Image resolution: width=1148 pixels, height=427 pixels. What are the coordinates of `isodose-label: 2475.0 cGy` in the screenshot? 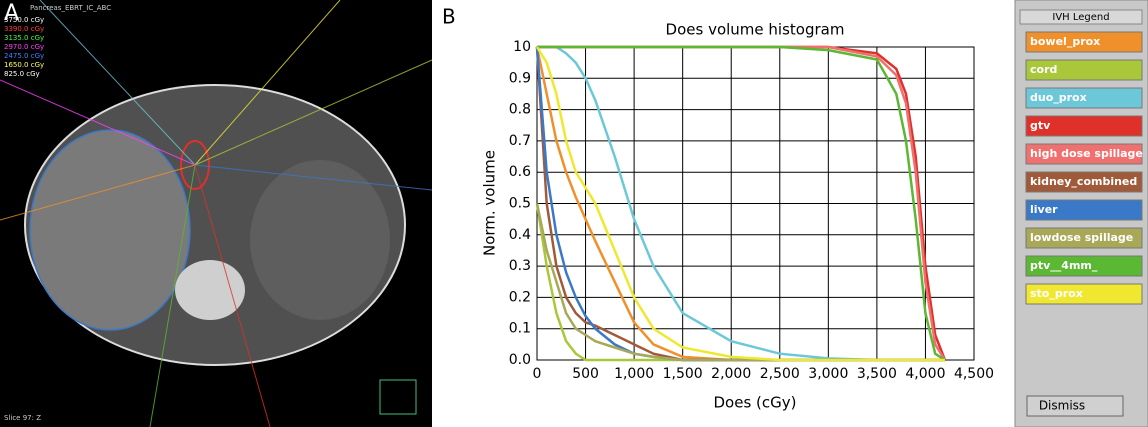 It's located at (24, 56).